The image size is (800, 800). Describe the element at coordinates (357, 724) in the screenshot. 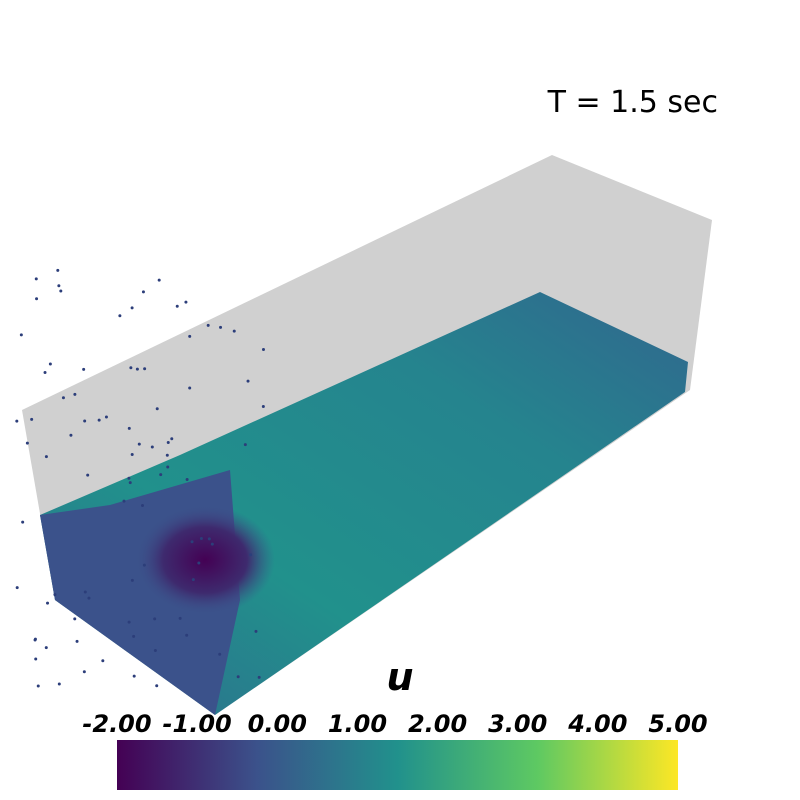

I see `colorbar-tick-label: 1.00` at that location.